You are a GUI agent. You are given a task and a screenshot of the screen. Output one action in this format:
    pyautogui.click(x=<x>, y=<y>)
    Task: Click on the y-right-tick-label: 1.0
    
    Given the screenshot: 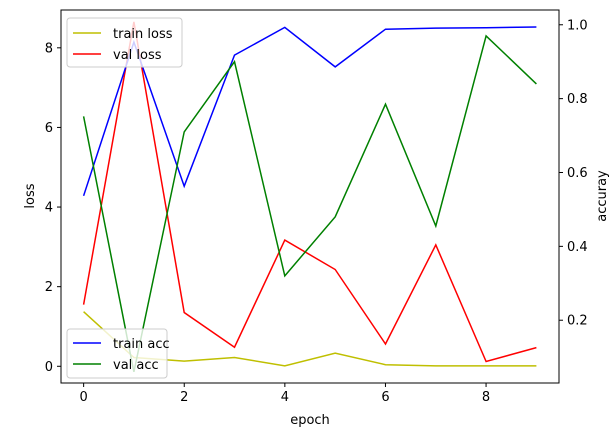 What is the action you would take?
    pyautogui.click(x=577, y=25)
    